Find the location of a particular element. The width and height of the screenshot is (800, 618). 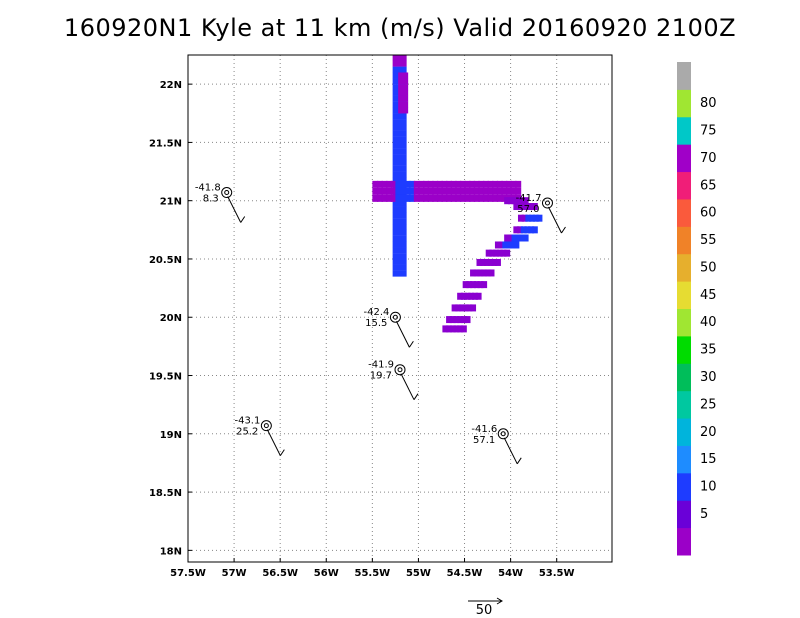

observation-wind: 57.1 is located at coordinates (484, 440).